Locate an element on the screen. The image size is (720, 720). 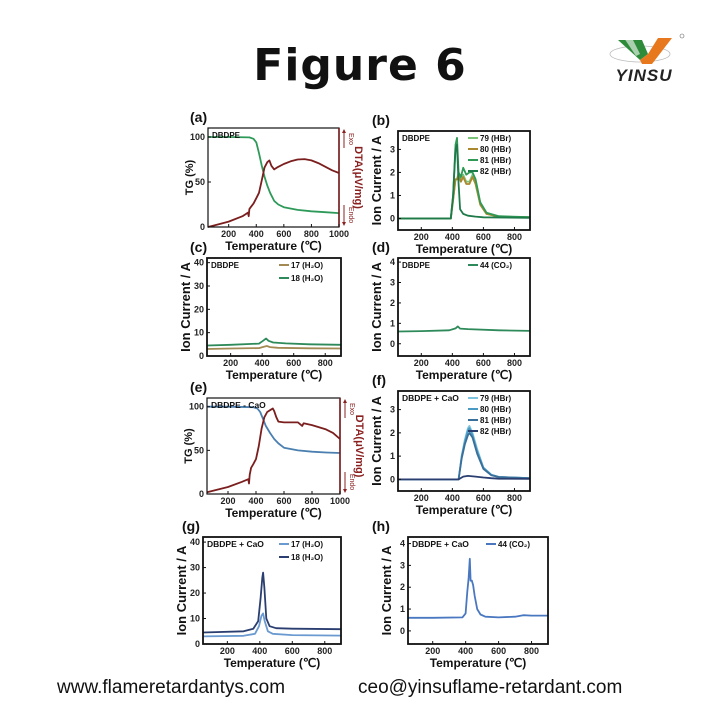
legend-entry: 17 (H₂O) is located at coordinates (307, 544).